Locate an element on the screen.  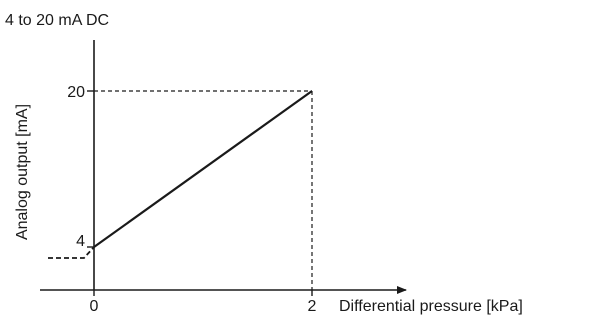
x-tick-label: 0 is located at coordinates (94, 306).